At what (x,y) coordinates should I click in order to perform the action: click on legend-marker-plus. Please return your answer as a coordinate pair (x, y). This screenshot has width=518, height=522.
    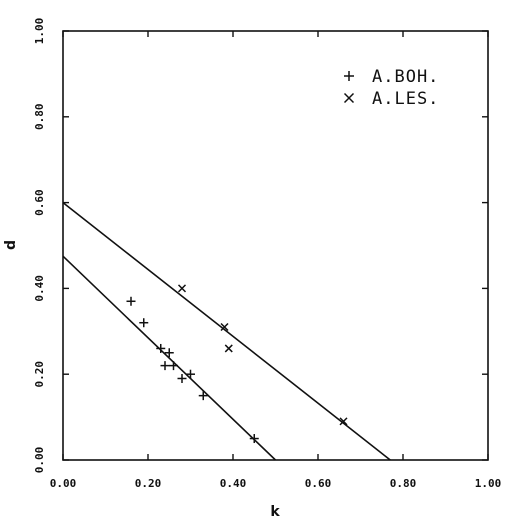
    Looking at the image, I should click on (349, 76).